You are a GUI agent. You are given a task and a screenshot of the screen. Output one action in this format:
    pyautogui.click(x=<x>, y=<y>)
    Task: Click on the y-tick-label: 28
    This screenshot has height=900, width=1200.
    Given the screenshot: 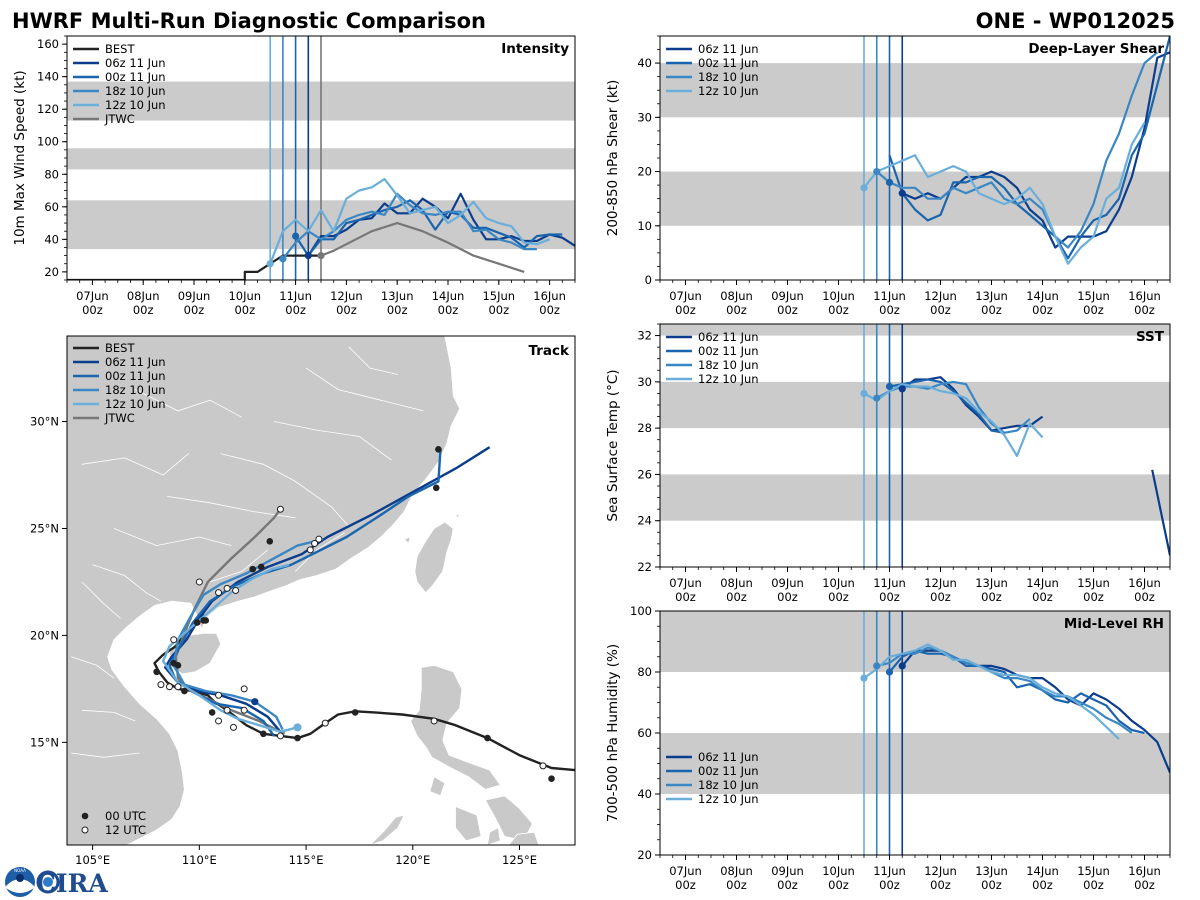 What is the action you would take?
    pyautogui.click(x=644, y=428)
    